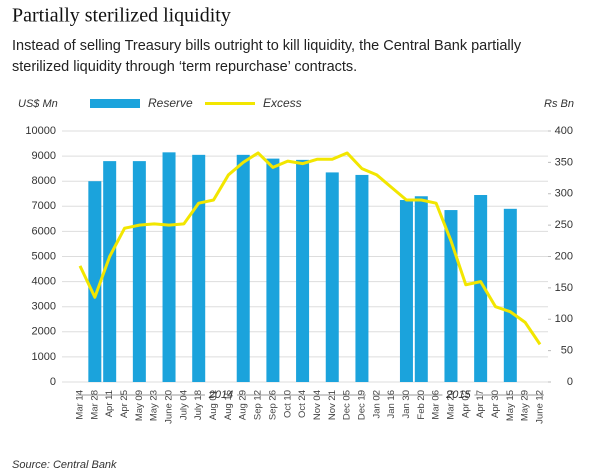 The height and width of the screenshot is (476, 591). I want to click on x-tick-label: Dec 19, so click(361, 405).